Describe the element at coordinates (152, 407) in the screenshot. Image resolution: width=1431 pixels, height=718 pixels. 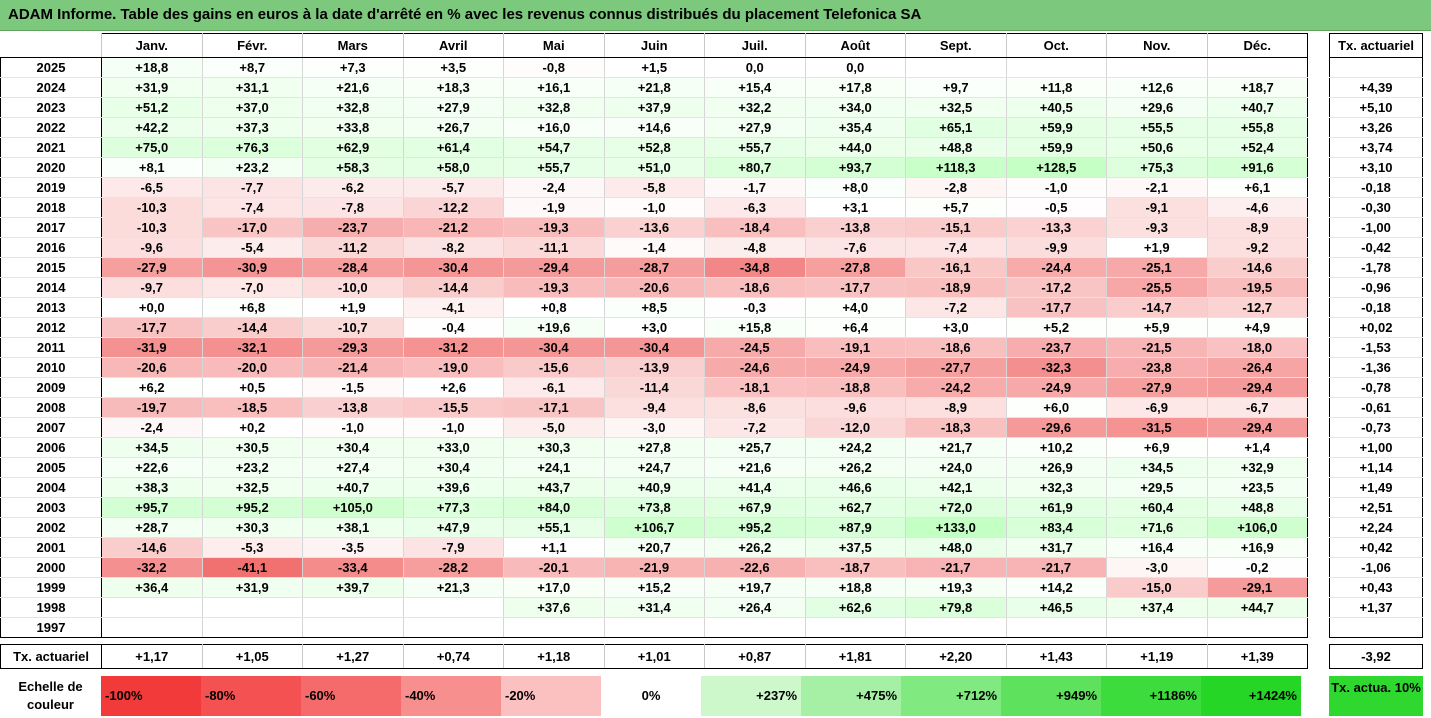
I see `gain-cell: -19,7` at that location.